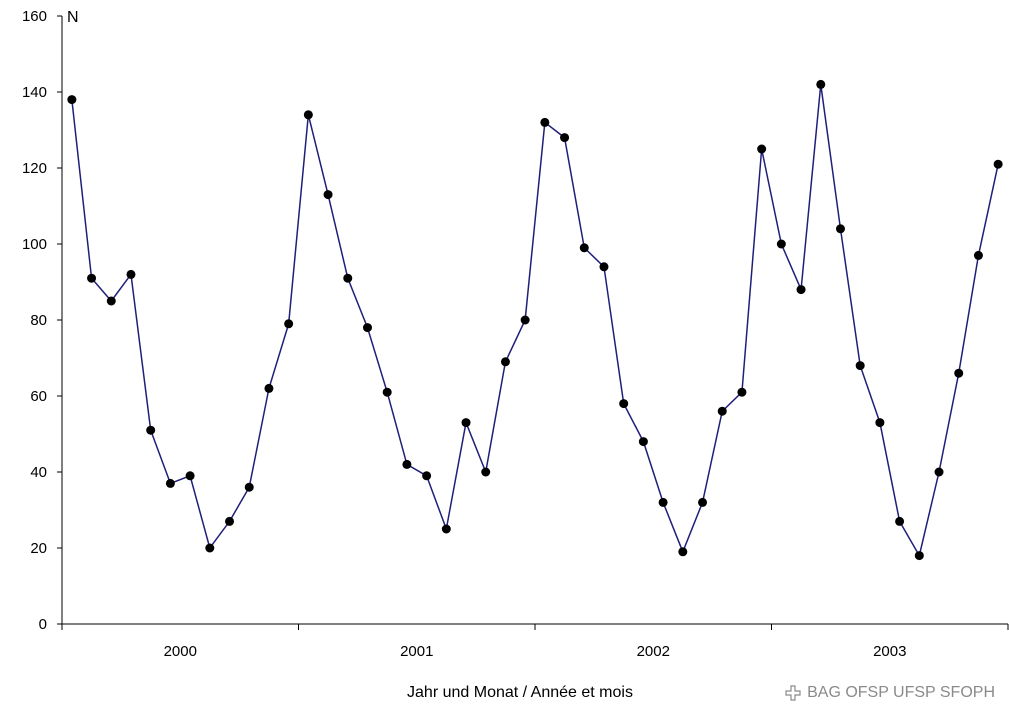 This screenshot has height=708, width=1009. I want to click on x-axis-title: Jahr und Monat / Année et mois, so click(520, 692).